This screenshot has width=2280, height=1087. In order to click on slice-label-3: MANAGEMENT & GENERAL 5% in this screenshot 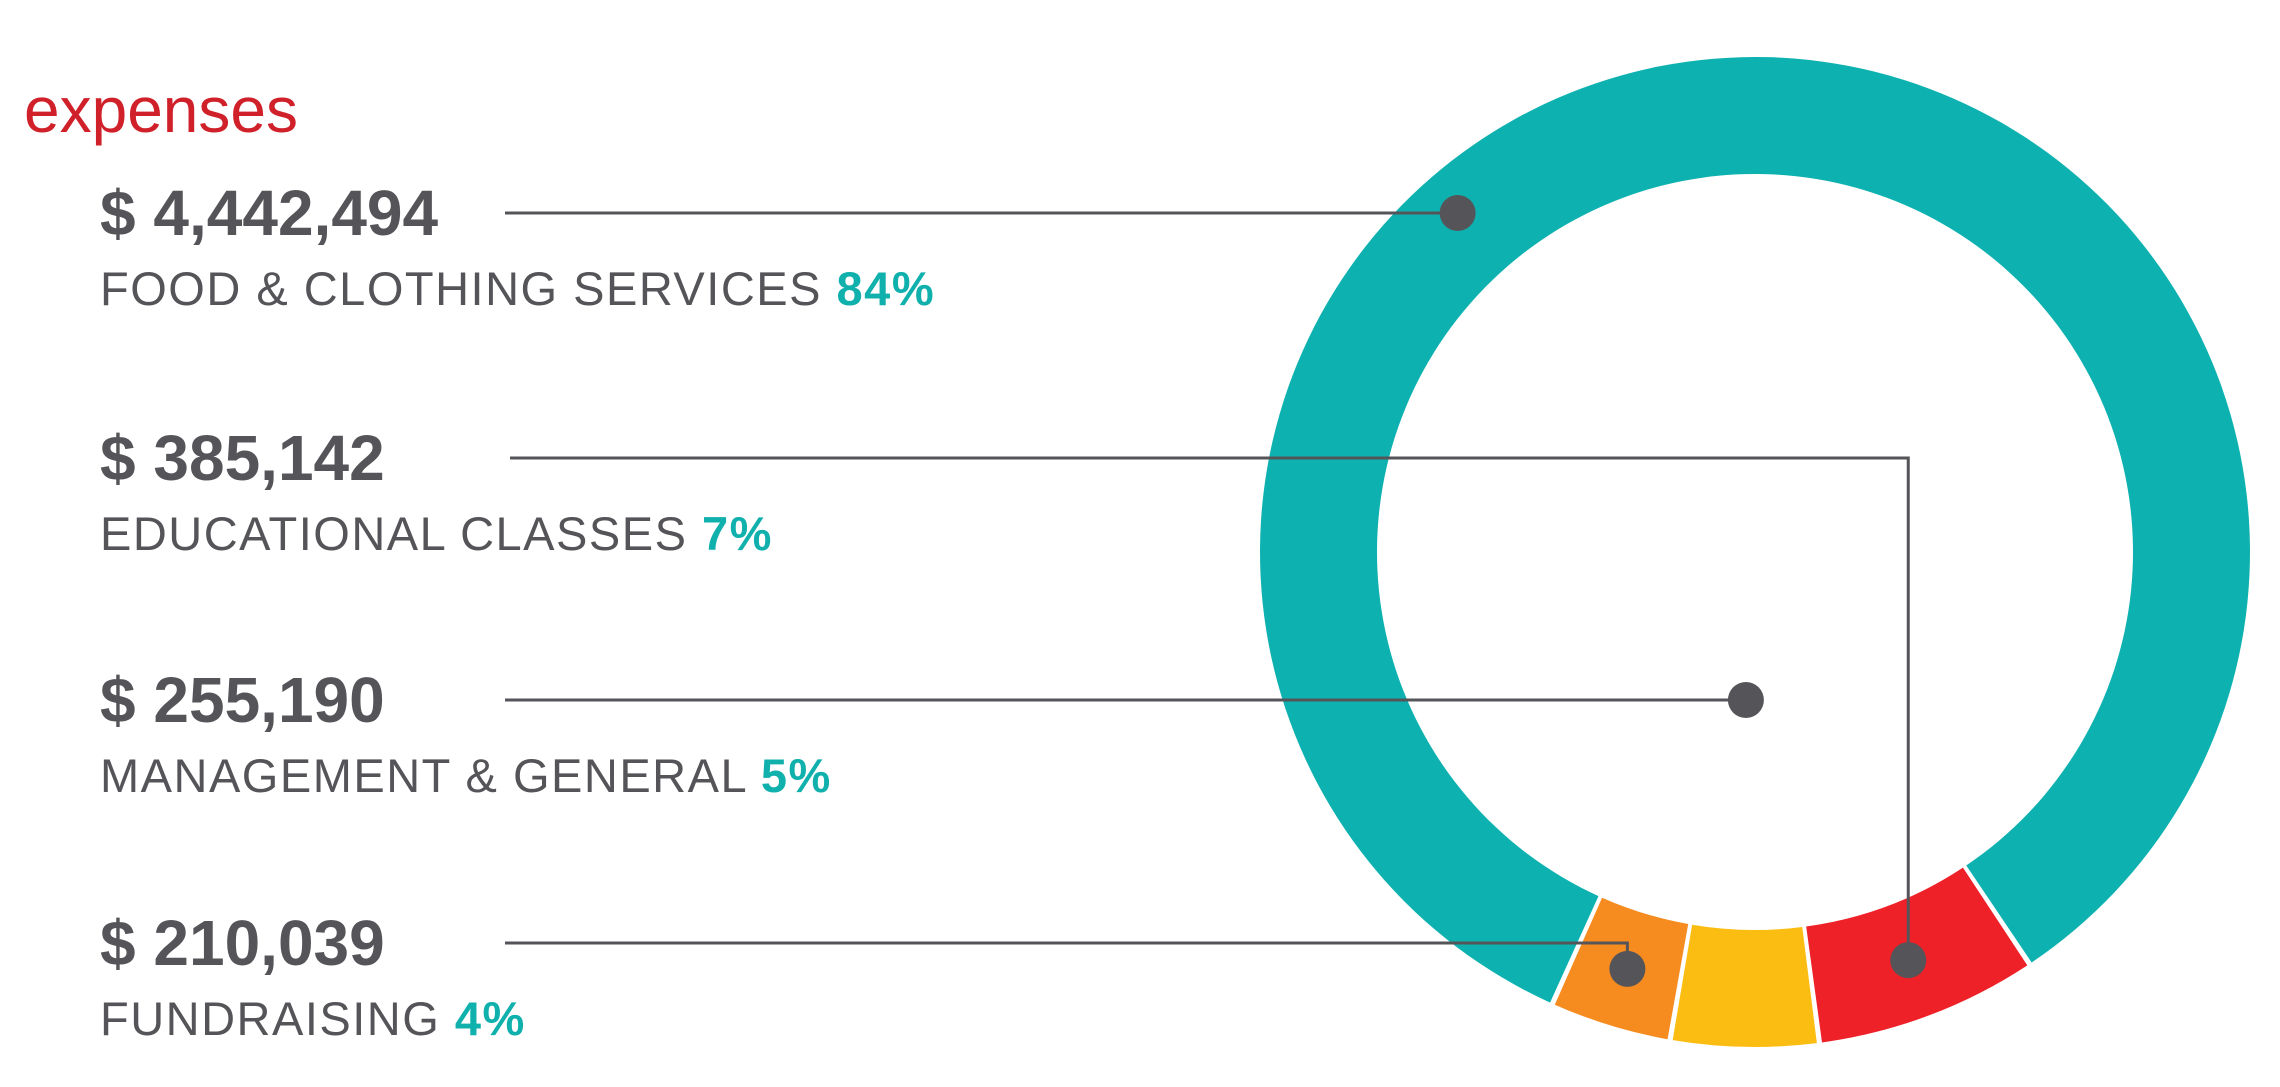, I will do `click(466, 775)`.